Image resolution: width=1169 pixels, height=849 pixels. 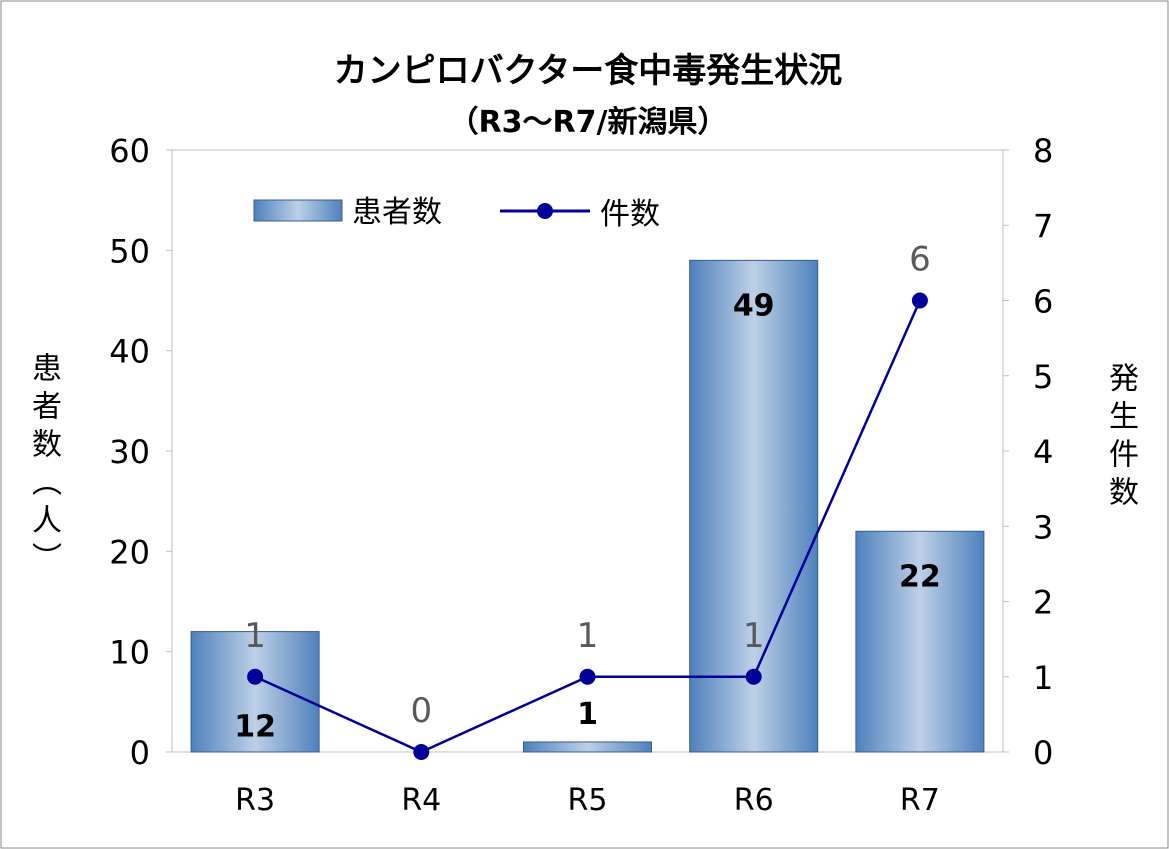 I want to click on line-label-R4: 0, so click(x=421, y=711).